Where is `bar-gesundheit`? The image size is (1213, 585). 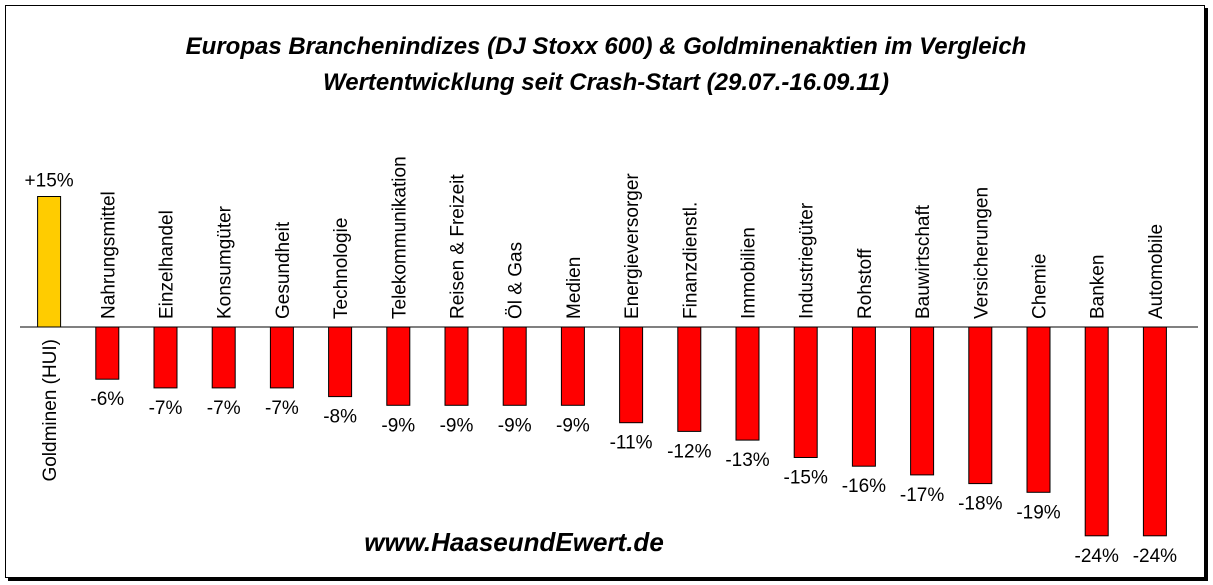
bar-gesundheit is located at coordinates (281, 357).